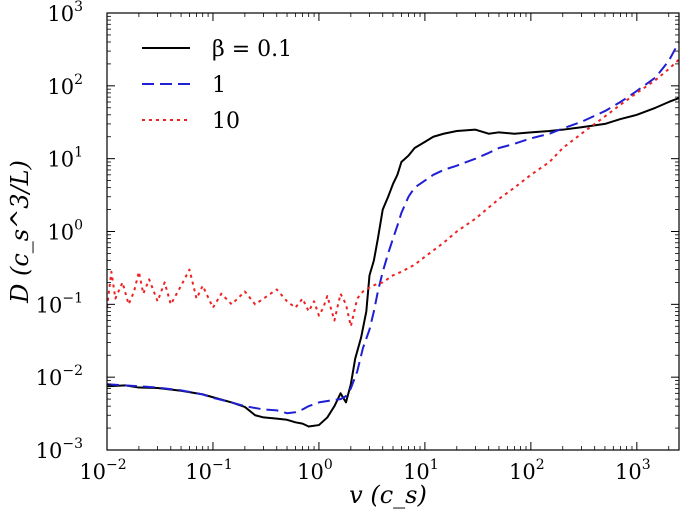 This screenshot has width=686, height=525. Describe the element at coordinates (59, 303) in the screenshot. I see `y-tick-label: 10⁻¹` at that location.